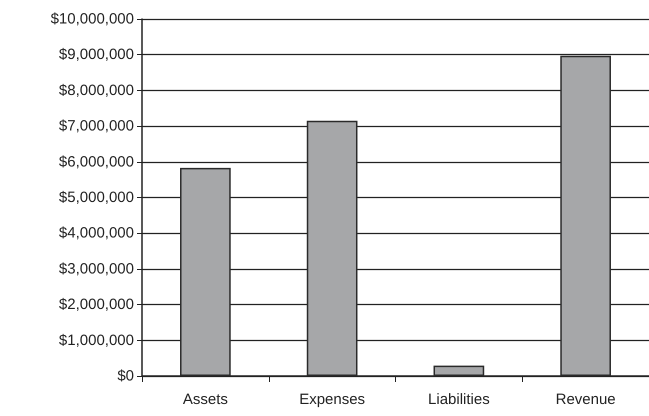  I want to click on y-tick-label: $10,000,000, so click(92, 19).